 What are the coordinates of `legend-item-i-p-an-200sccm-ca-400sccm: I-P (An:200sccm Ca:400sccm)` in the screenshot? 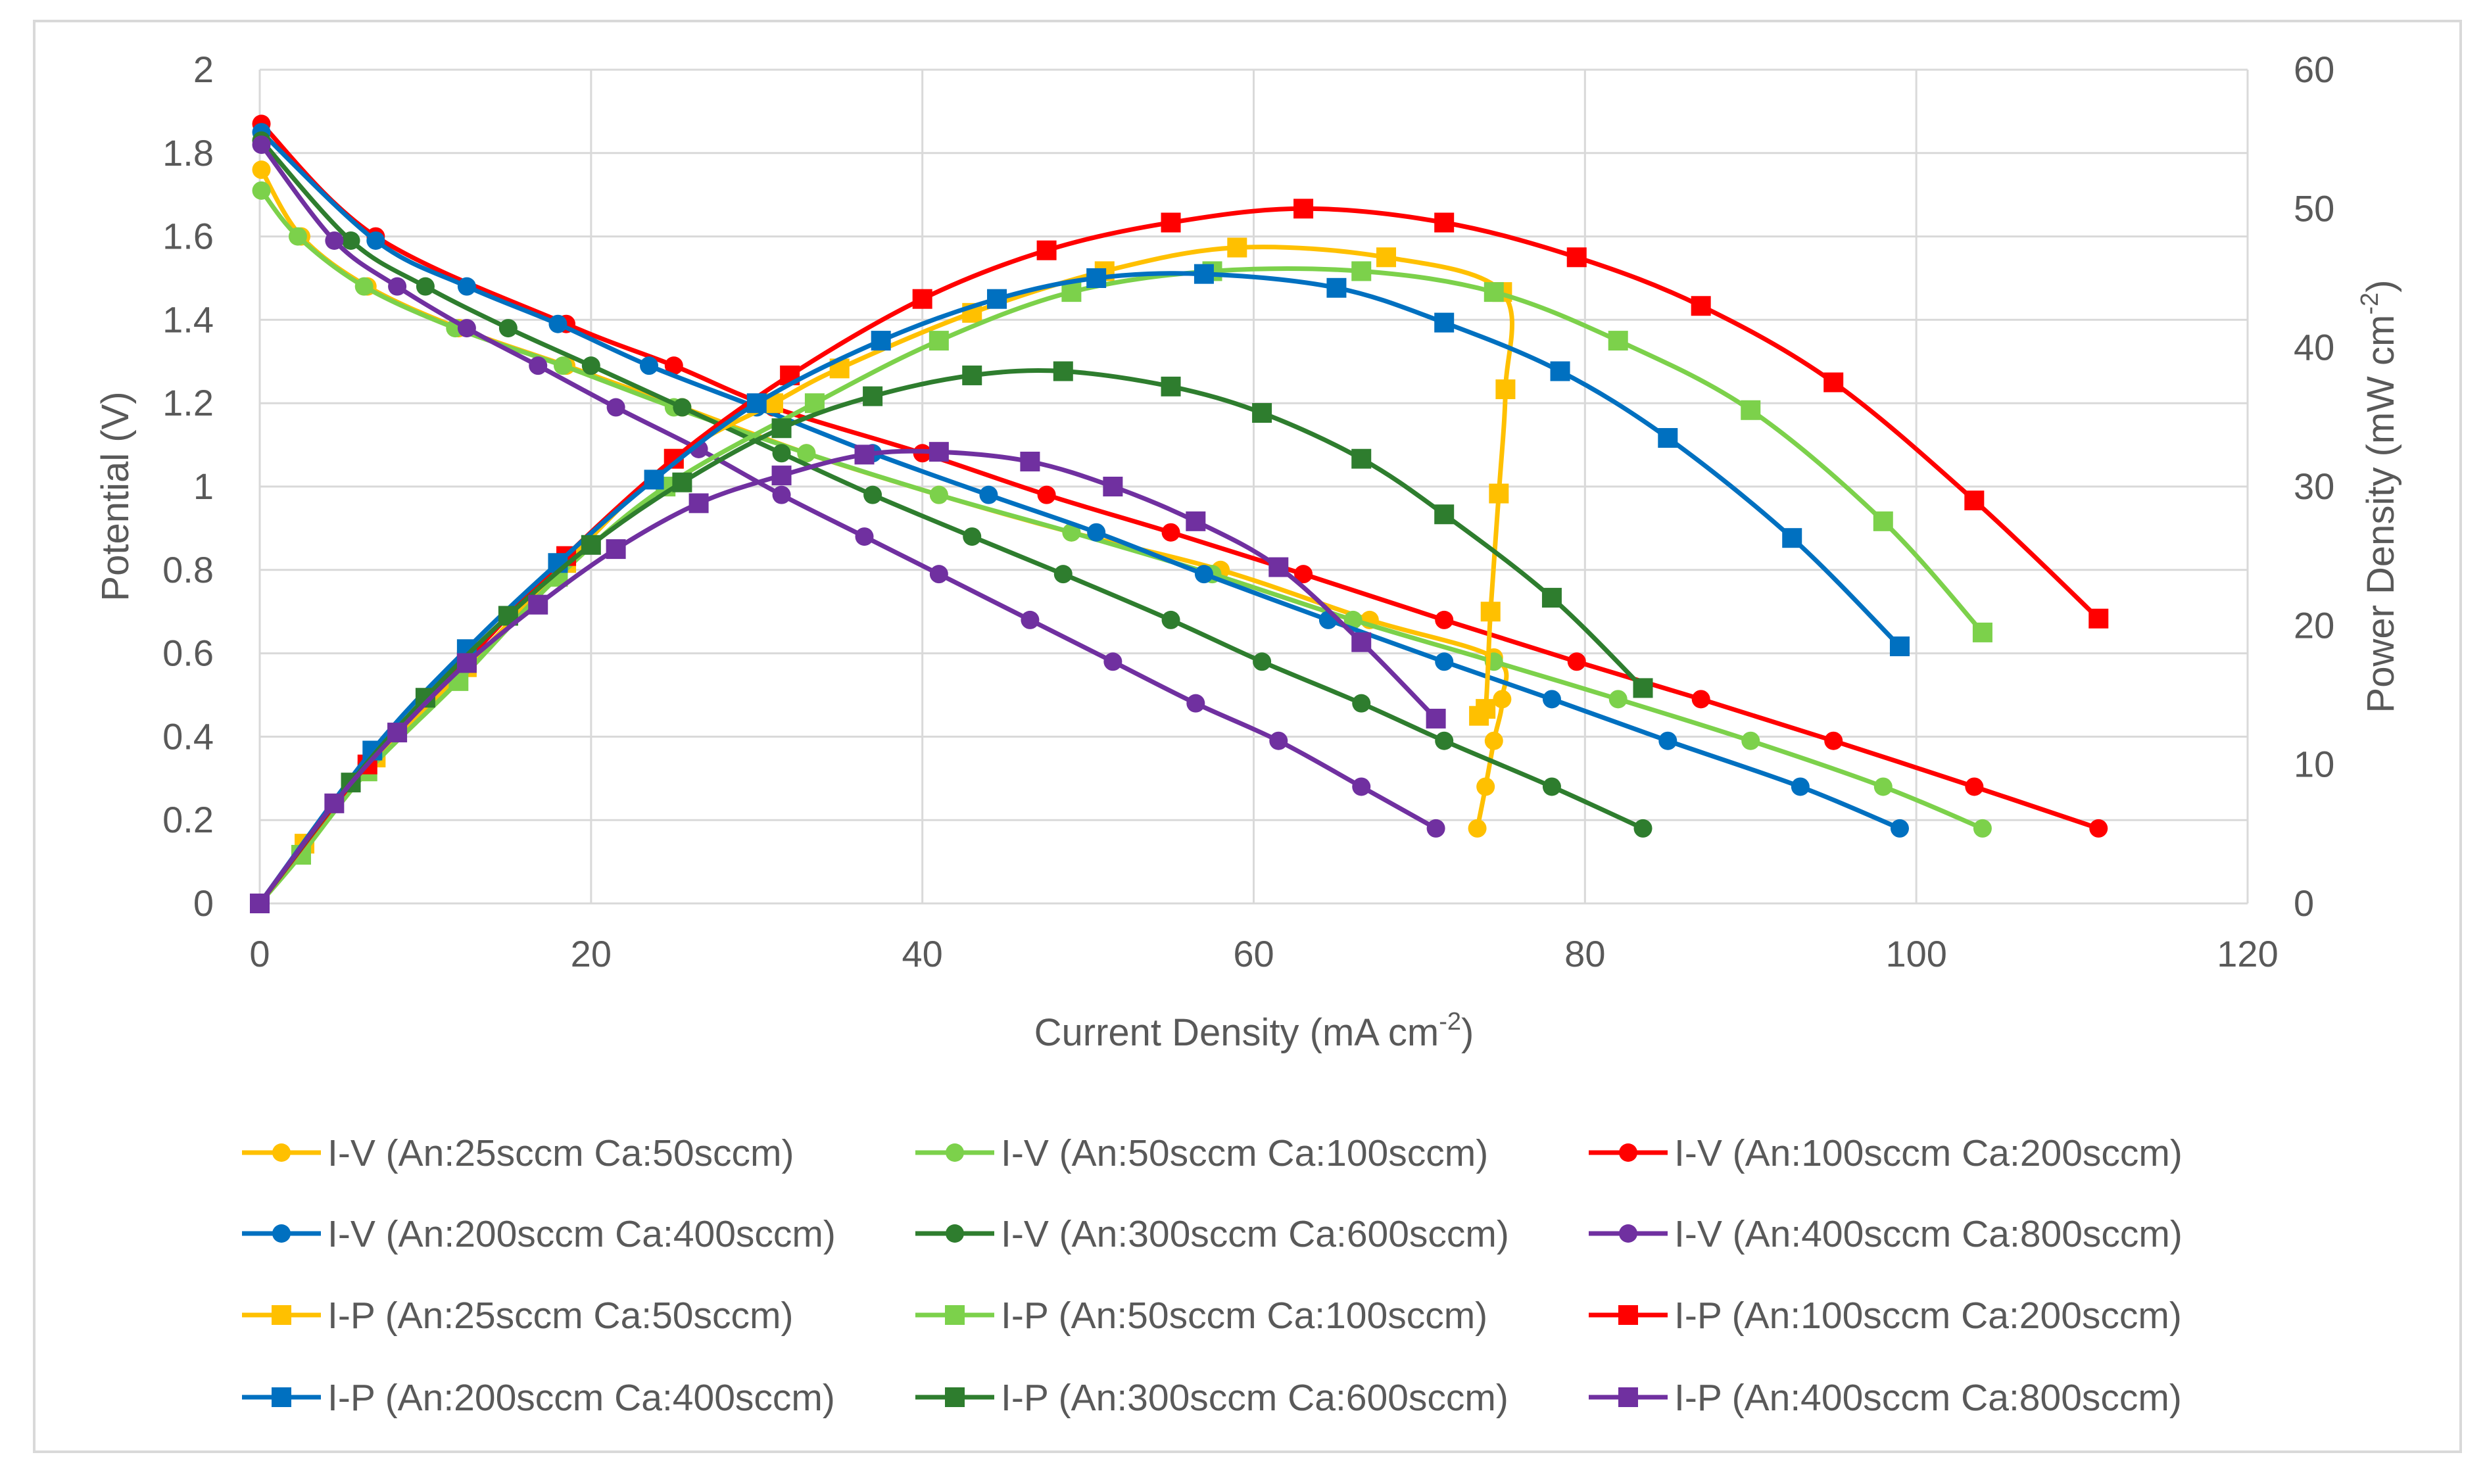 It's located at (539, 1398).